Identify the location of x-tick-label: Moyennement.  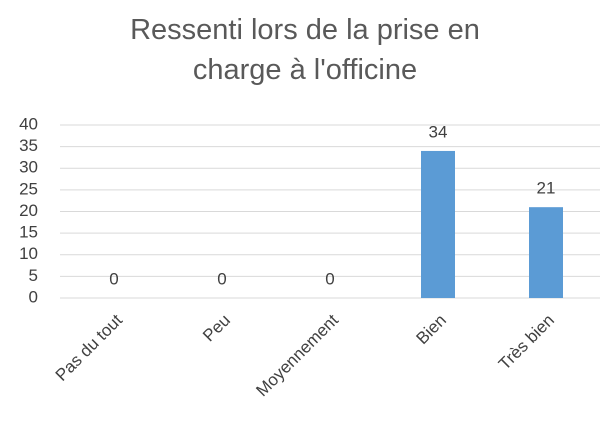
(297, 355).